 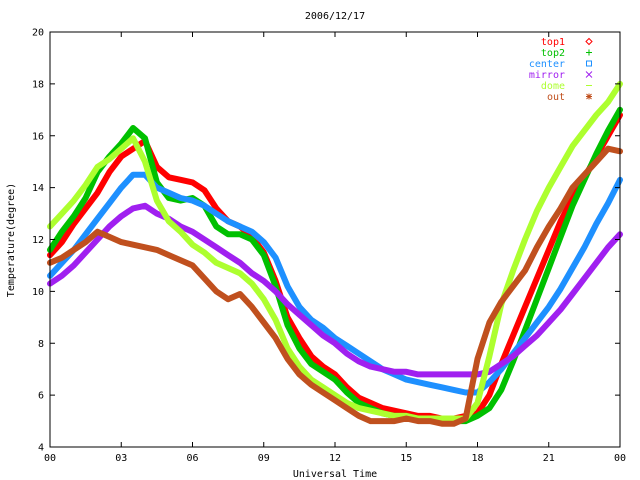 I want to click on y-tick-label: 18, so click(x=38, y=84).